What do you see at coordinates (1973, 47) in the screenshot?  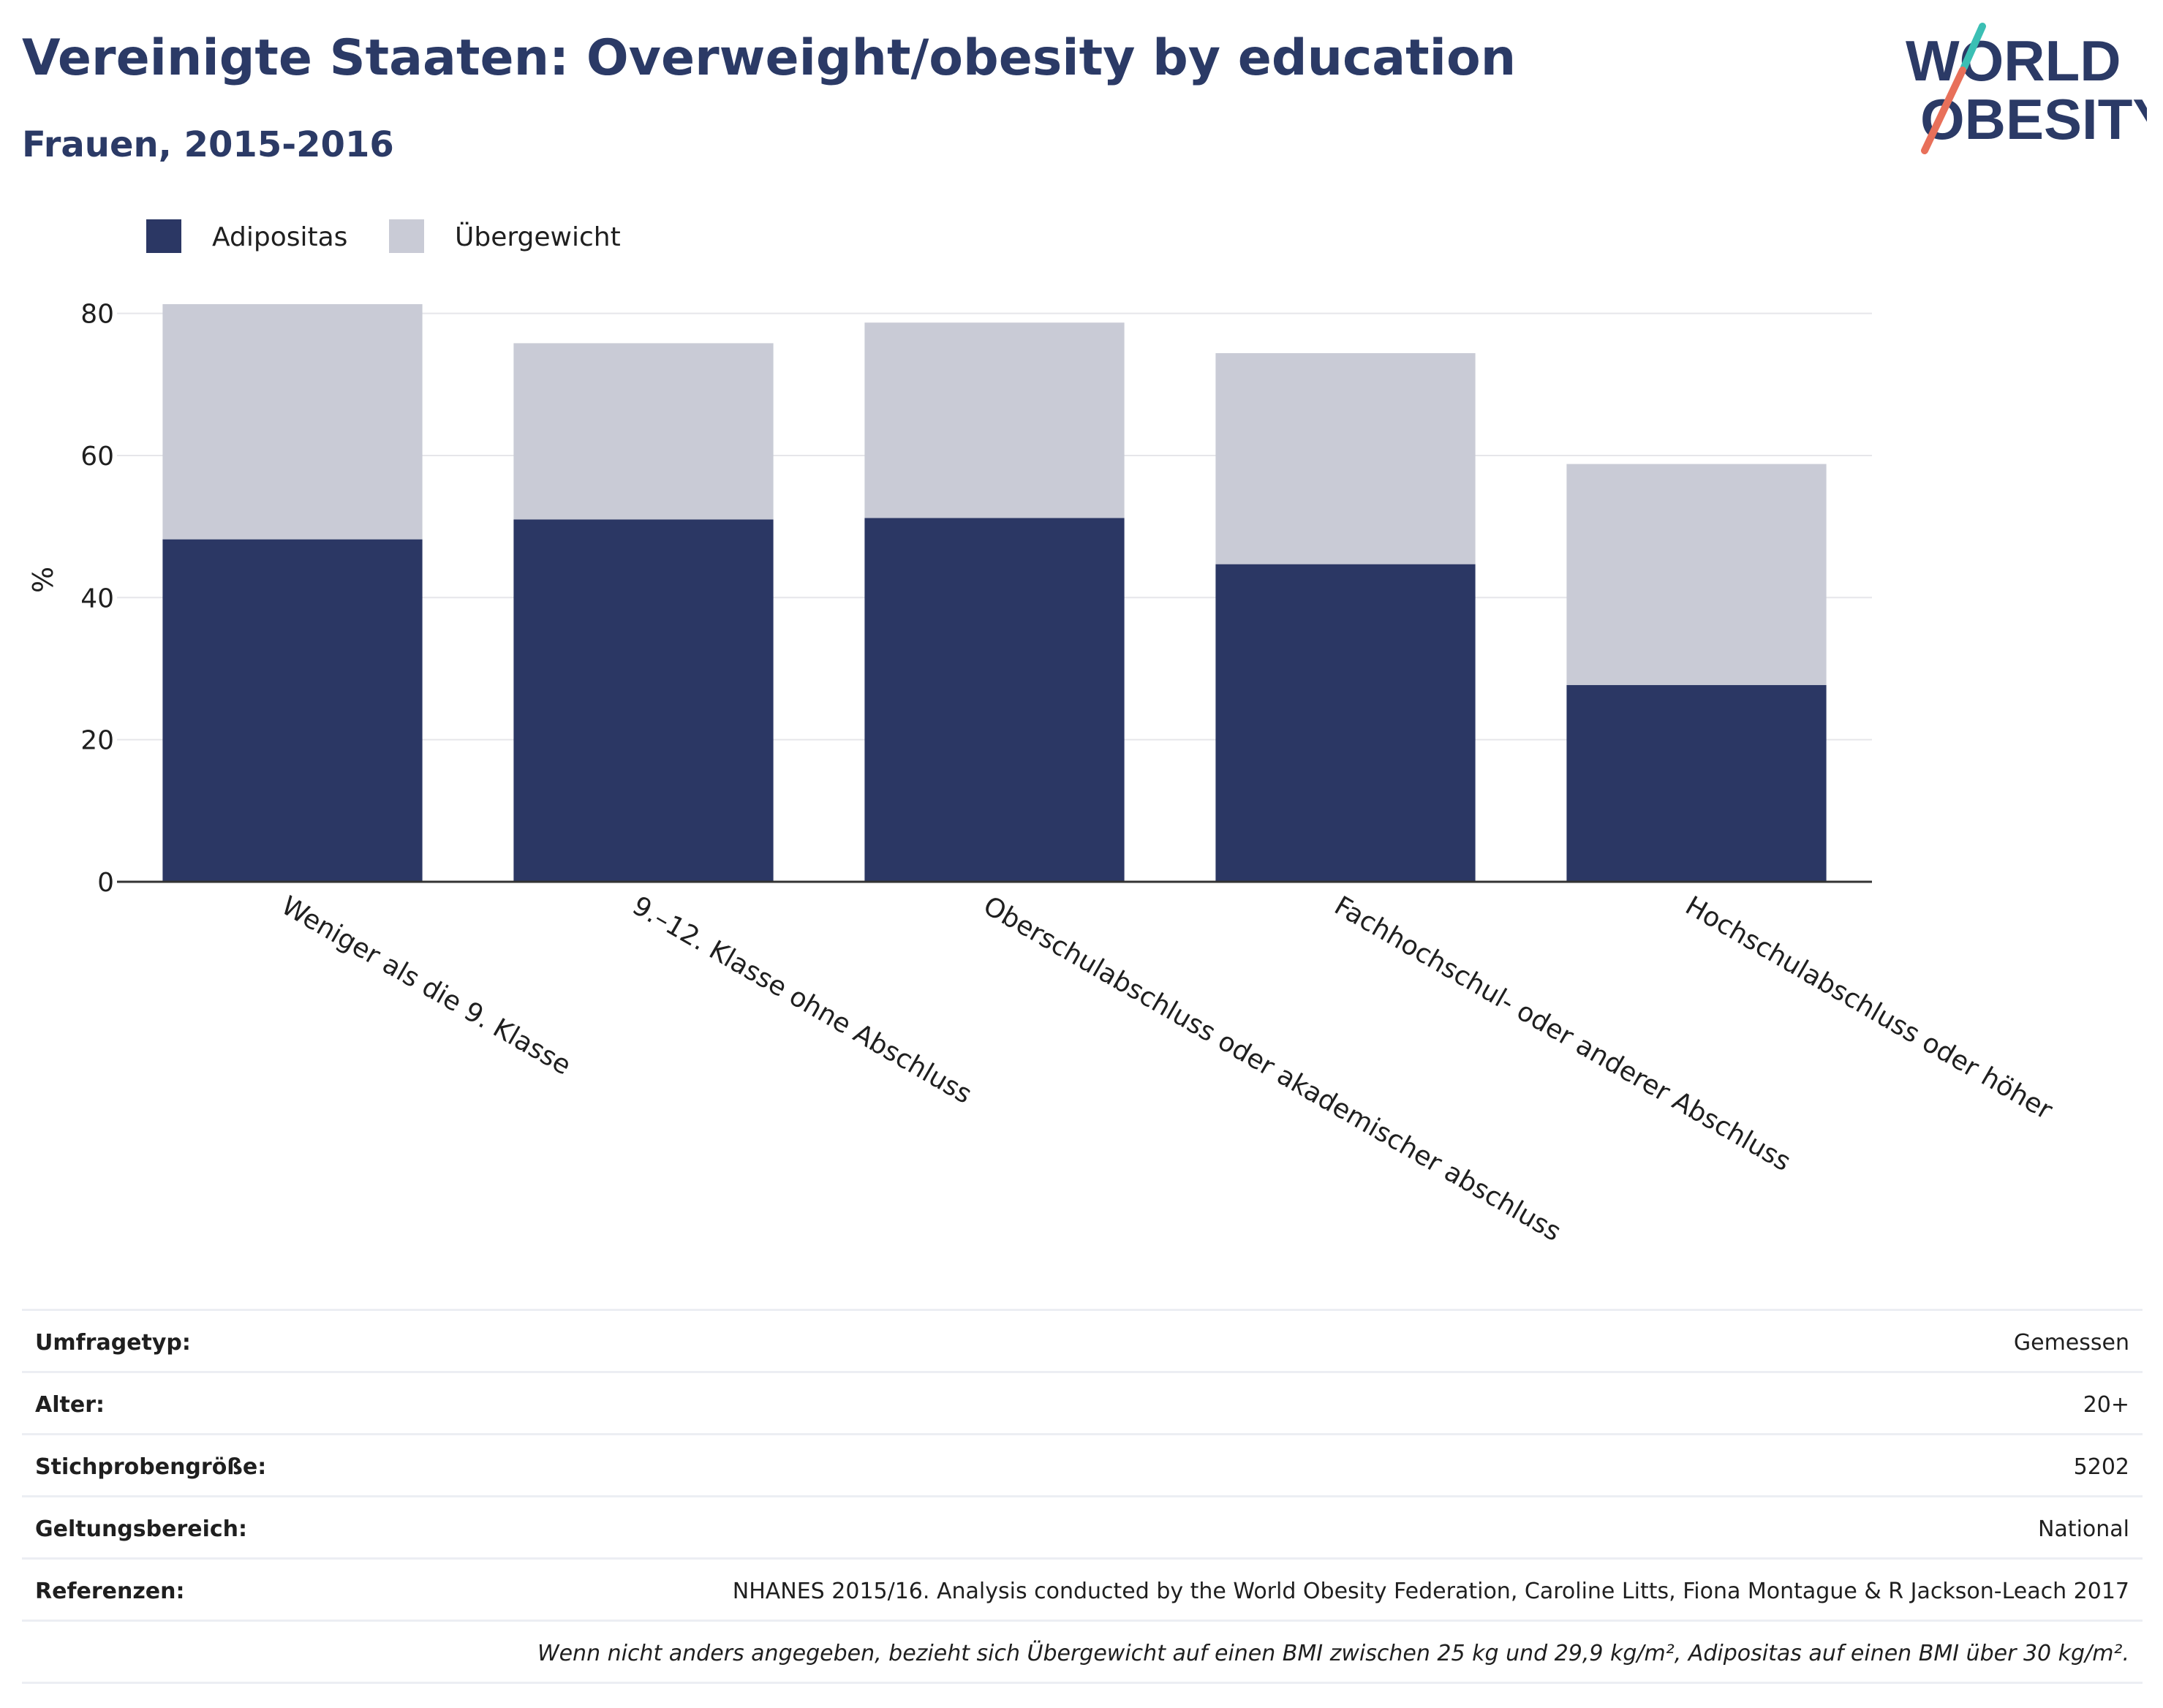 I see `logo-slash-teal` at bounding box center [1973, 47].